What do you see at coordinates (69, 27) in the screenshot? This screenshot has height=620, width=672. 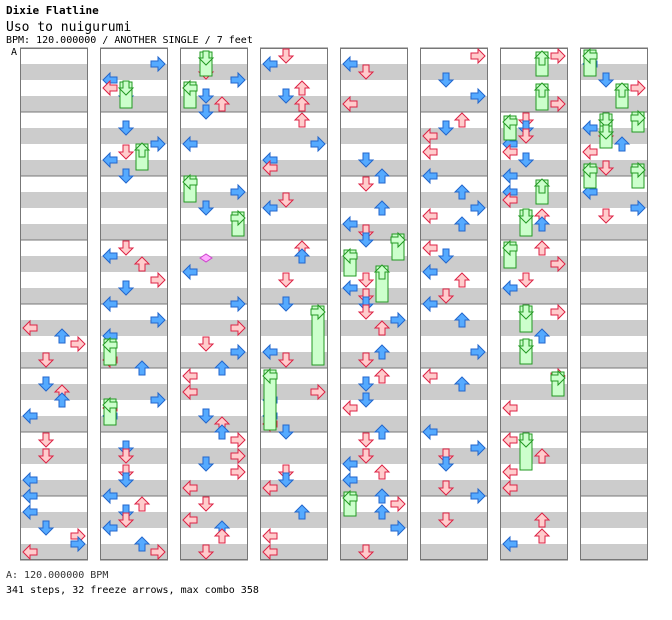 I see `song-title: Uso to nuigurumi` at bounding box center [69, 27].